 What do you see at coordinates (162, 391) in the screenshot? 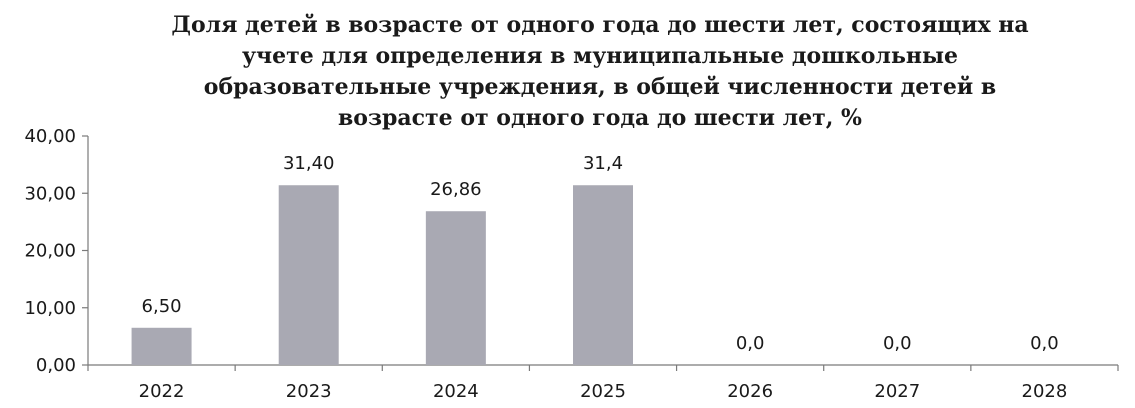
I see `x-tick-label: 2022` at bounding box center [162, 391].